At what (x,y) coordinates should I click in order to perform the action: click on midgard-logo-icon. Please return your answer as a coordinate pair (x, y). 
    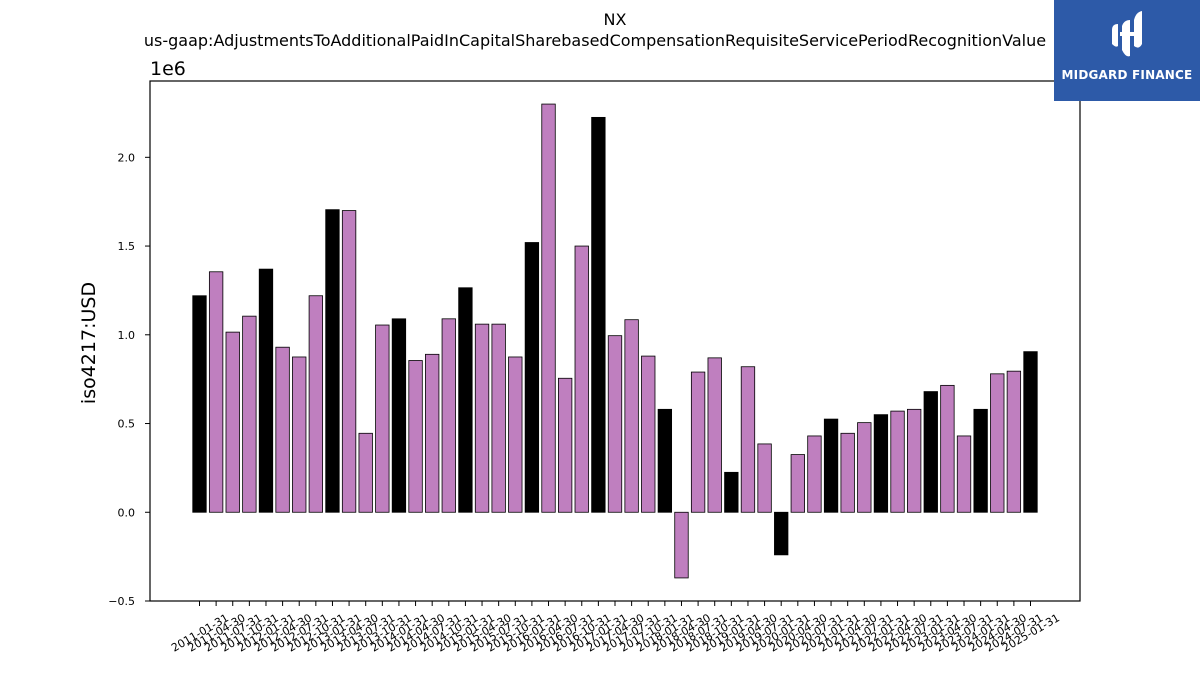
    Looking at the image, I should click on (1127, 34).